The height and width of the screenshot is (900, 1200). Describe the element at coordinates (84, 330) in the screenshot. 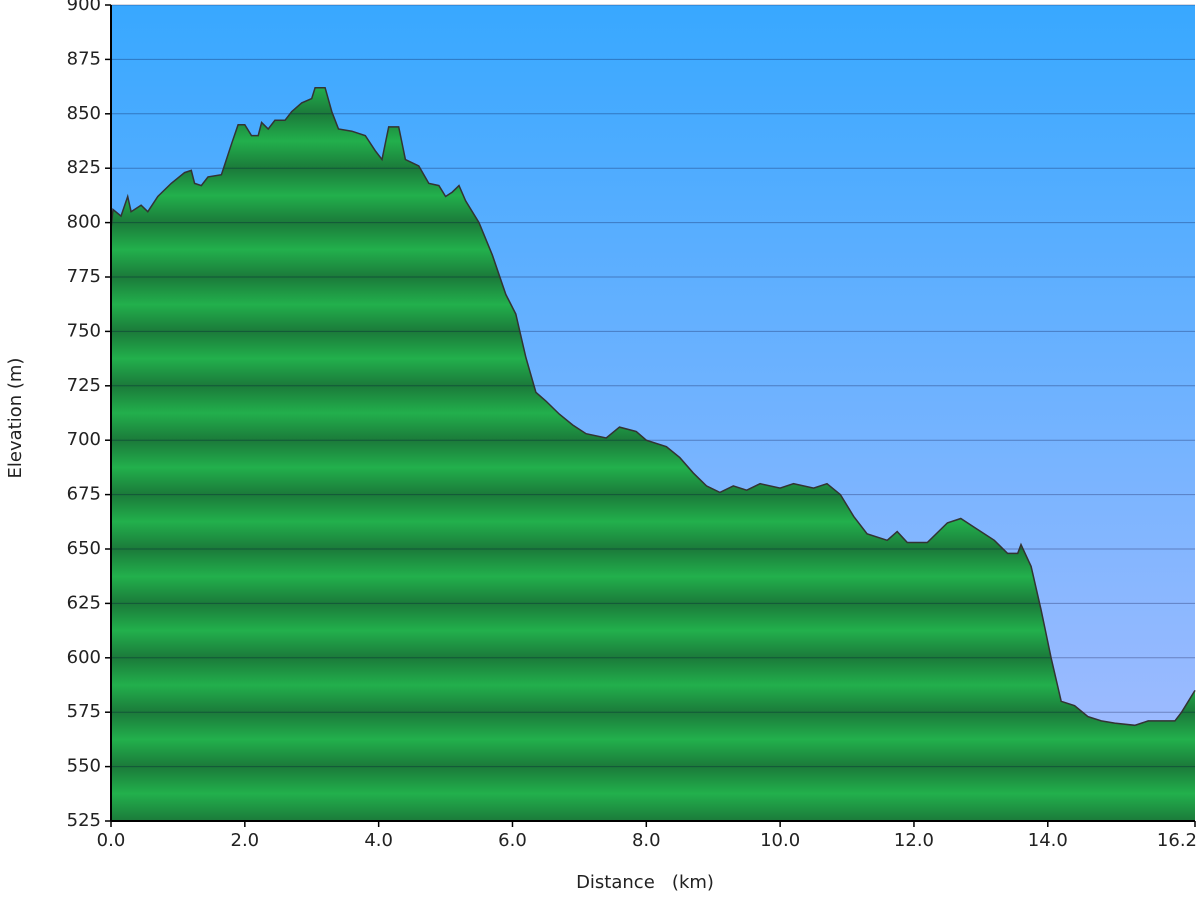

I see `y-tick-label: 750` at that location.